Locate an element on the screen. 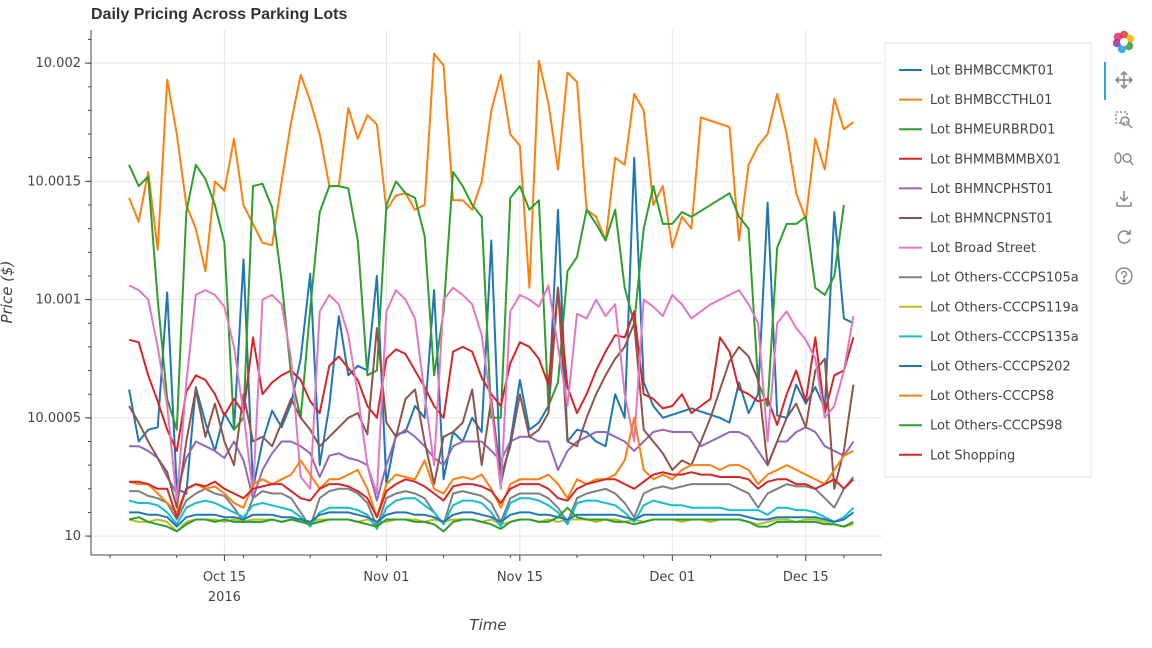  legend-item-label: Lot Others-CCCPS105a is located at coordinates (1004, 278).